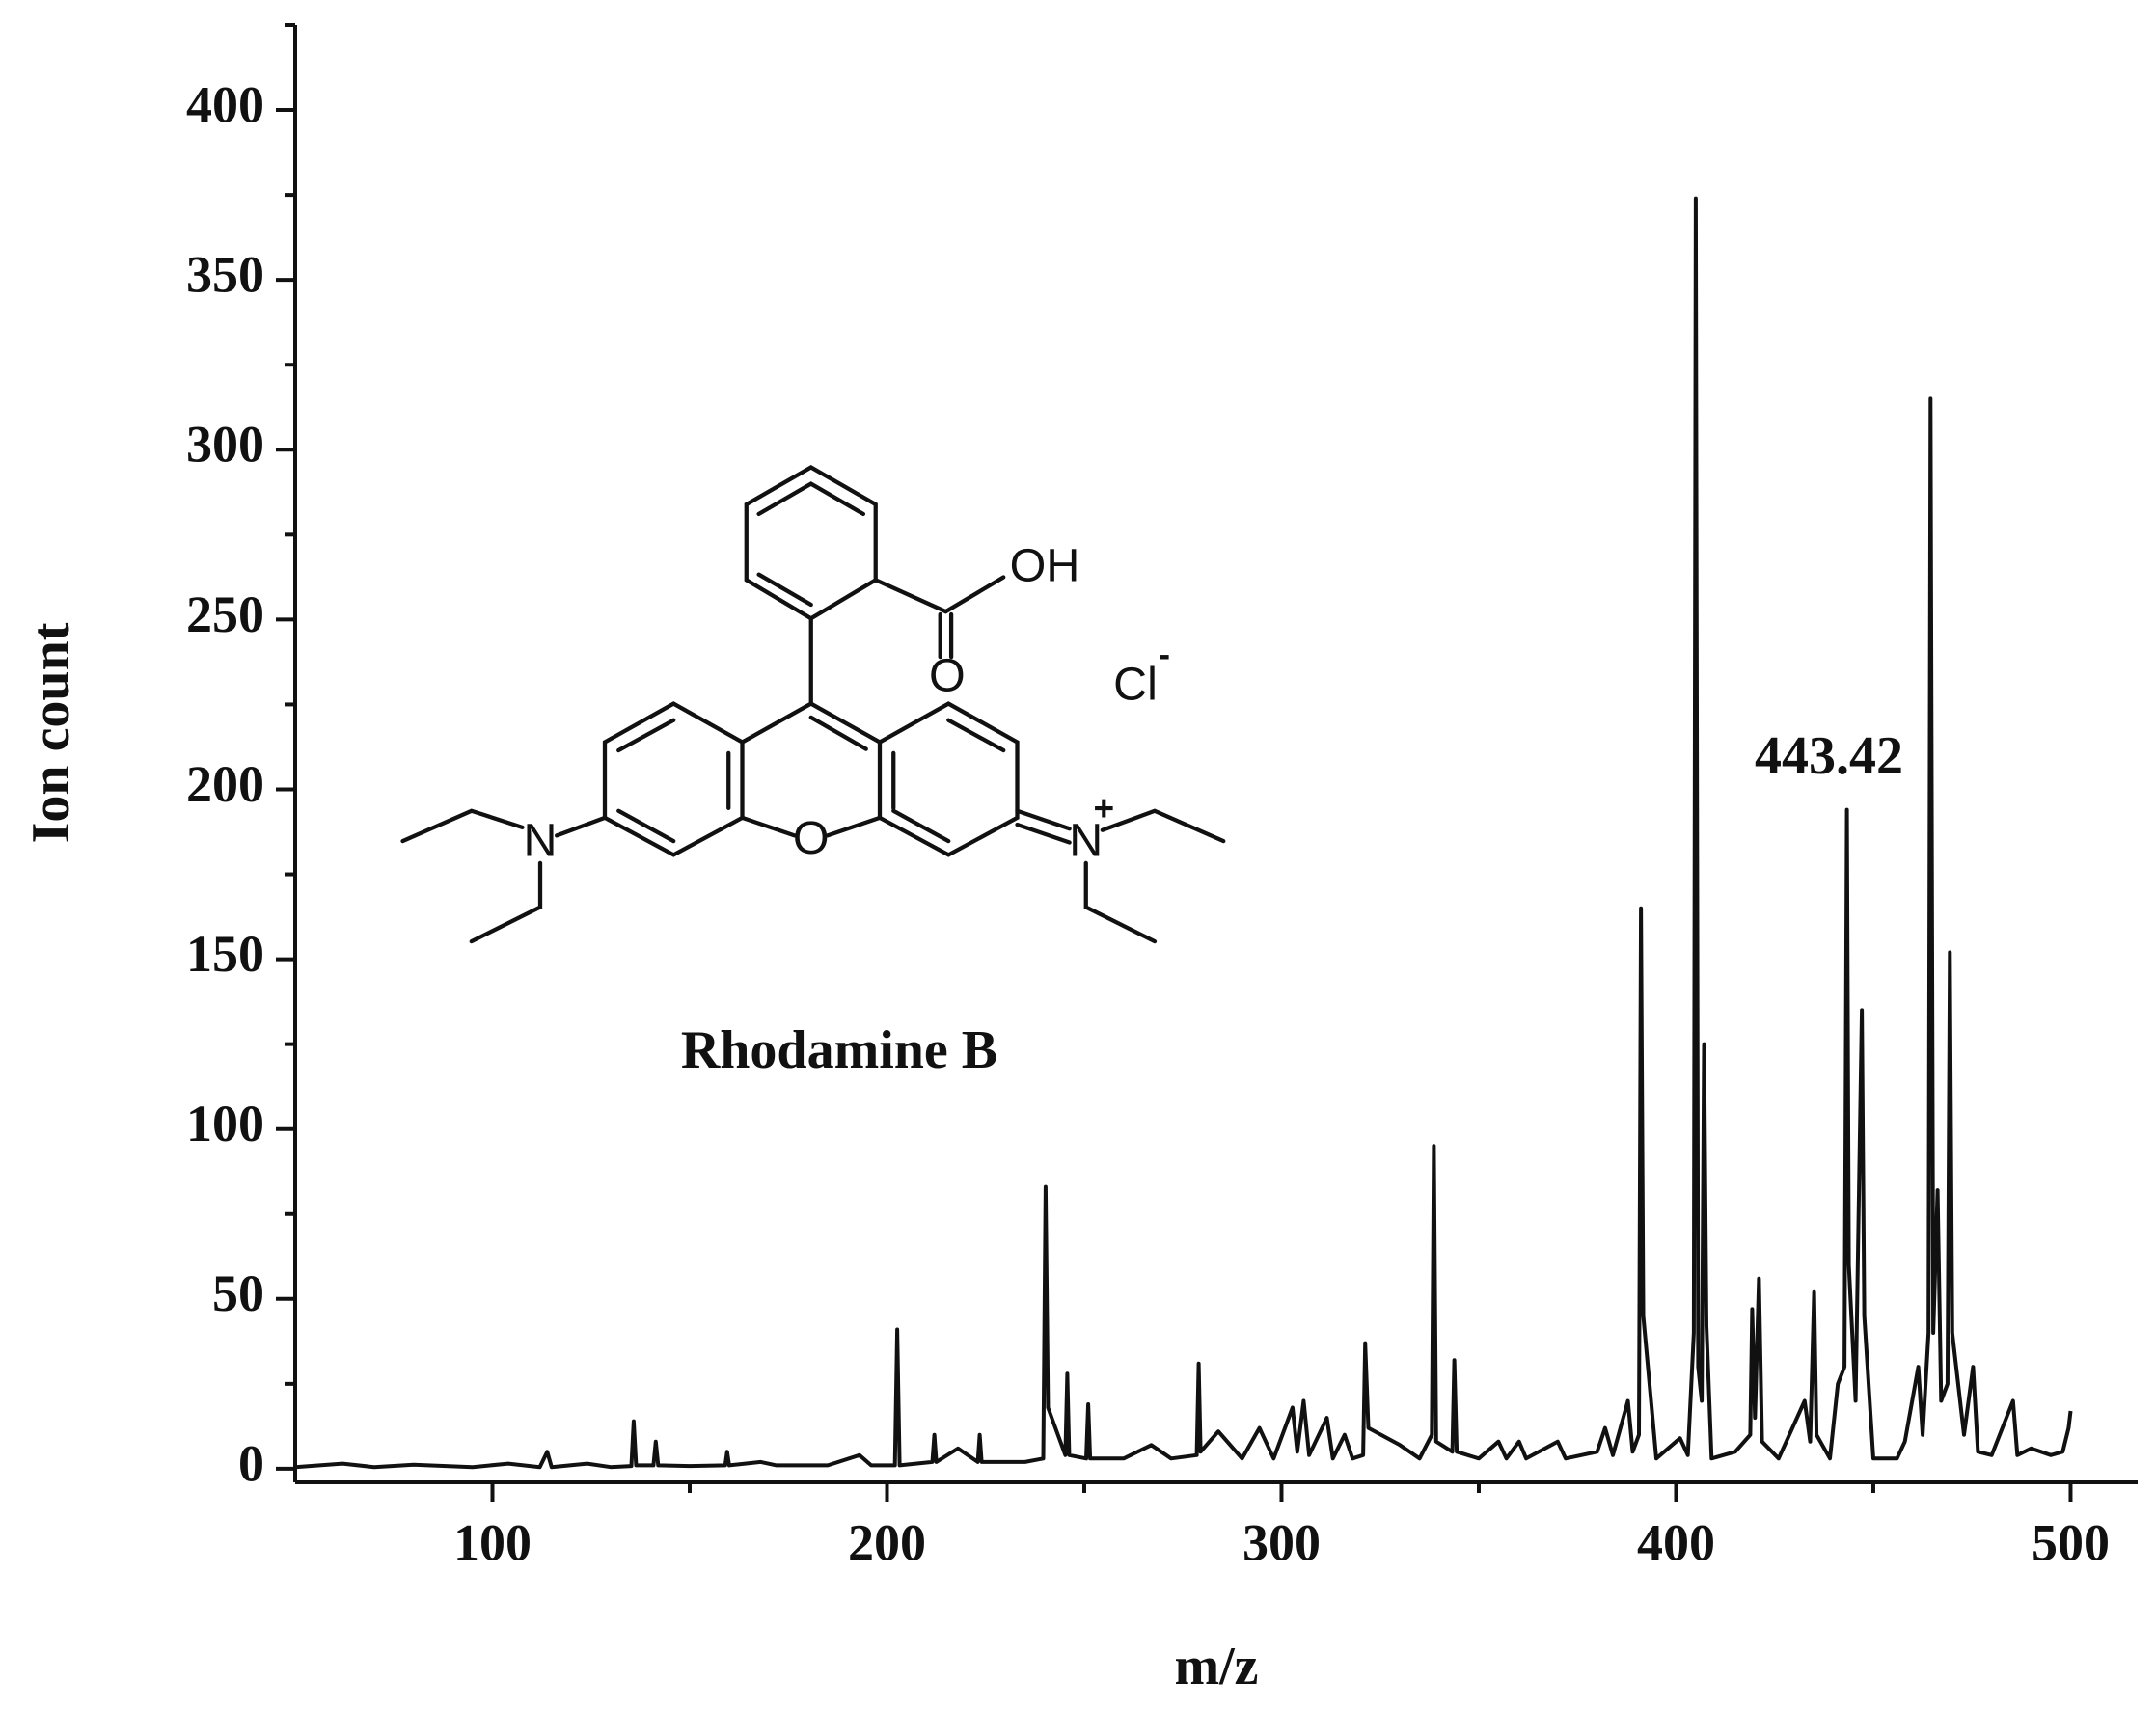 Image resolution: width=2156 pixels, height=1709 pixels. Describe the element at coordinates (51, 732) in the screenshot. I see `y-axis-title: Ion count` at that location.